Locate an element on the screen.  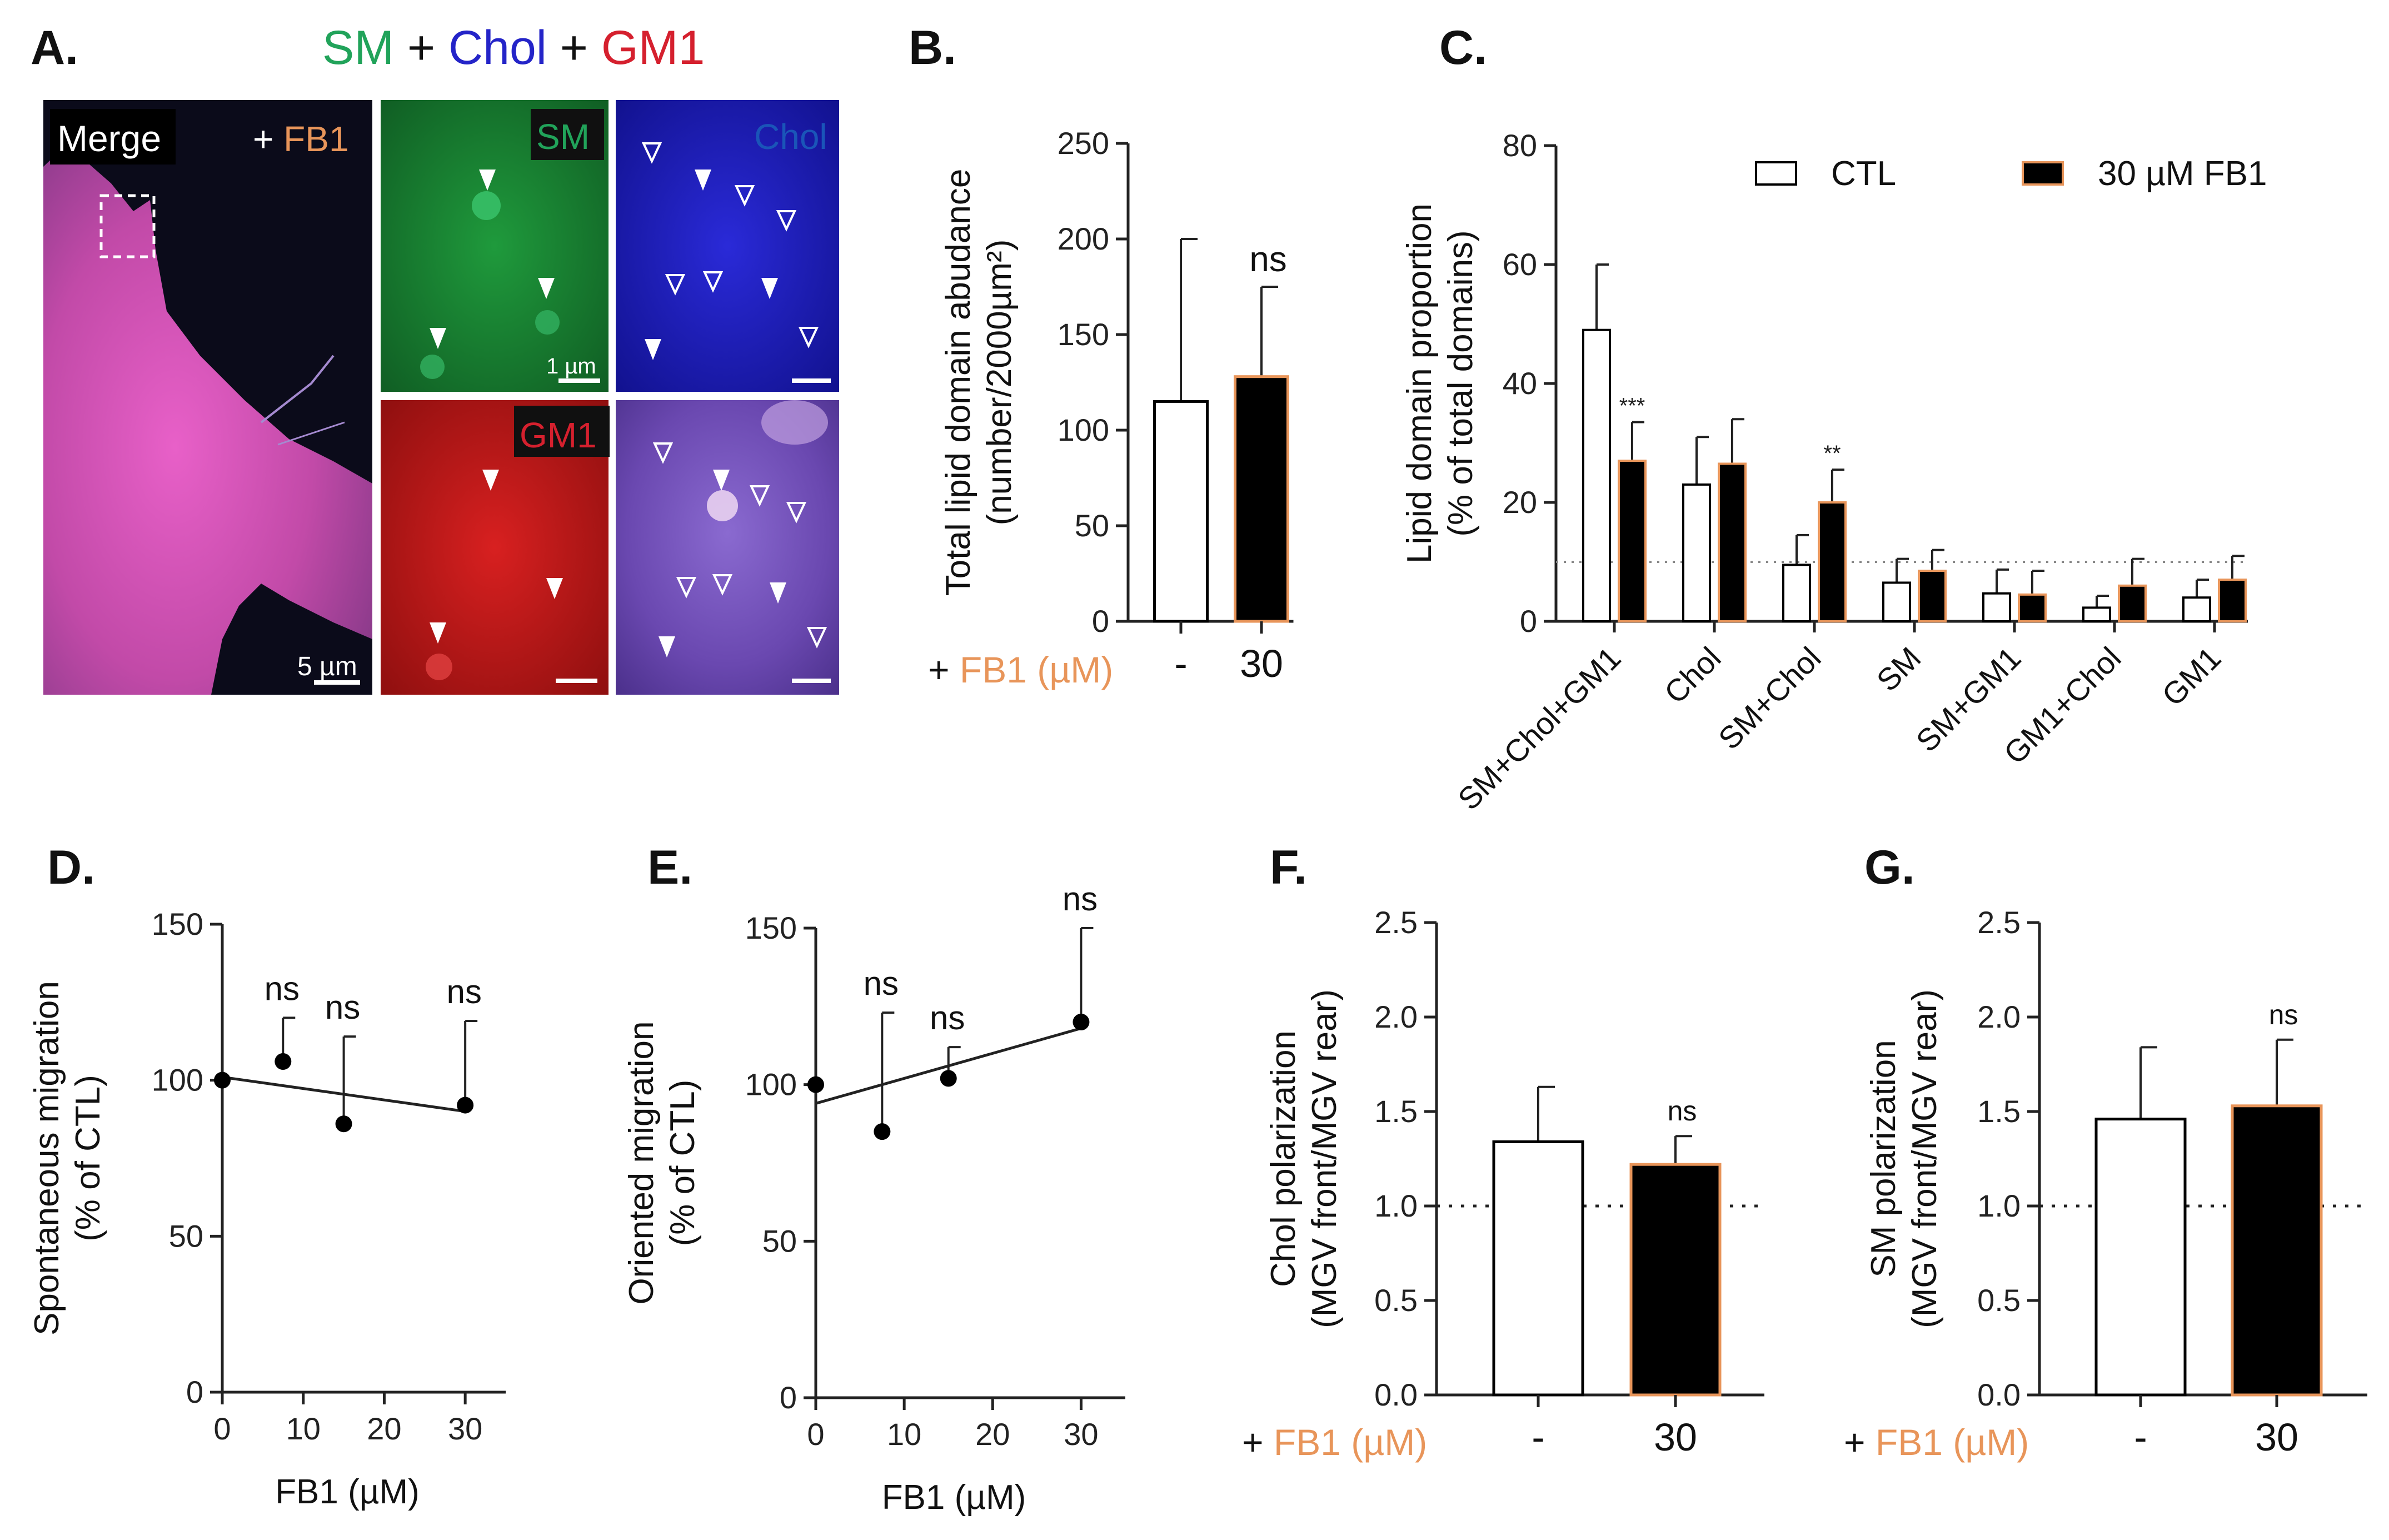
merge-image: Merge + FB1 5 µm is located at coordinates (207, 397).